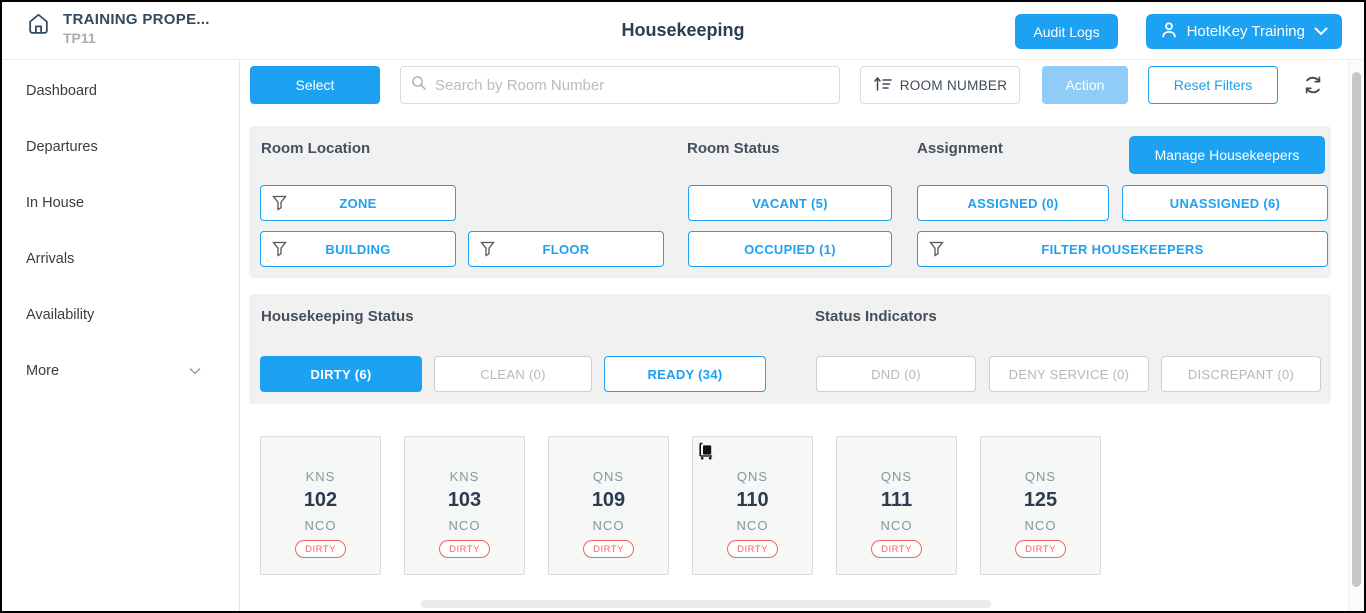 Image resolution: width=1366 pixels, height=613 pixels. What do you see at coordinates (1169, 32) in the screenshot?
I see `user-icon` at bounding box center [1169, 32].